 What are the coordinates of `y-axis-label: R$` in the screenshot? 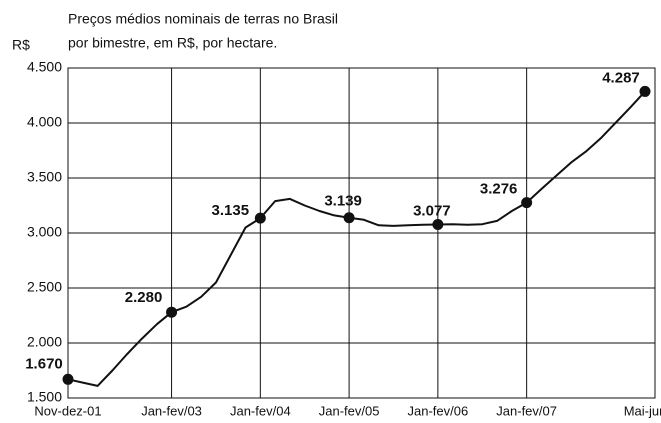 It's located at (21, 45).